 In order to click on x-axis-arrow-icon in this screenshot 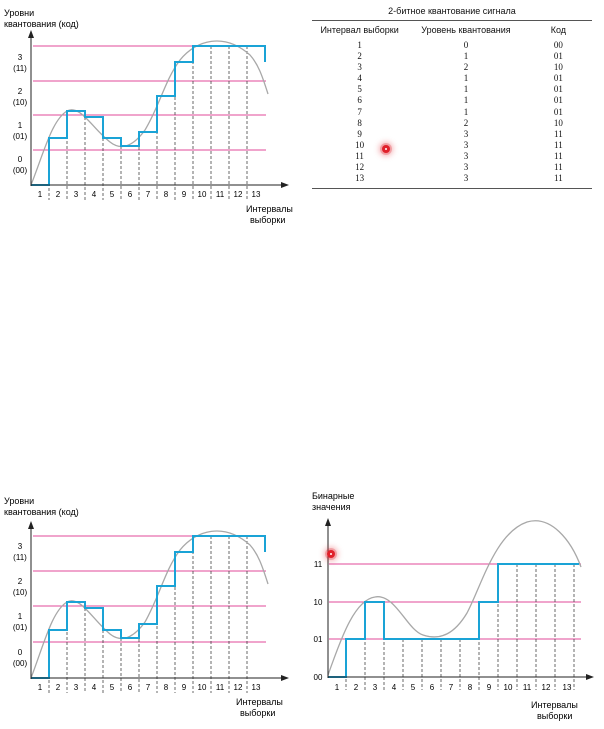, I will do `click(285, 678)`.